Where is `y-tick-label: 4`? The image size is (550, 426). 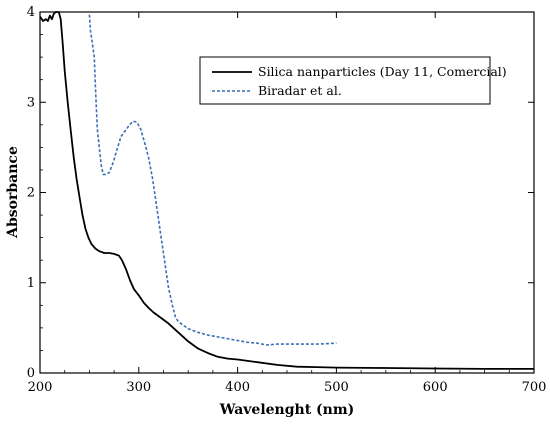
y-tick-label: 4 is located at coordinates (31, 12).